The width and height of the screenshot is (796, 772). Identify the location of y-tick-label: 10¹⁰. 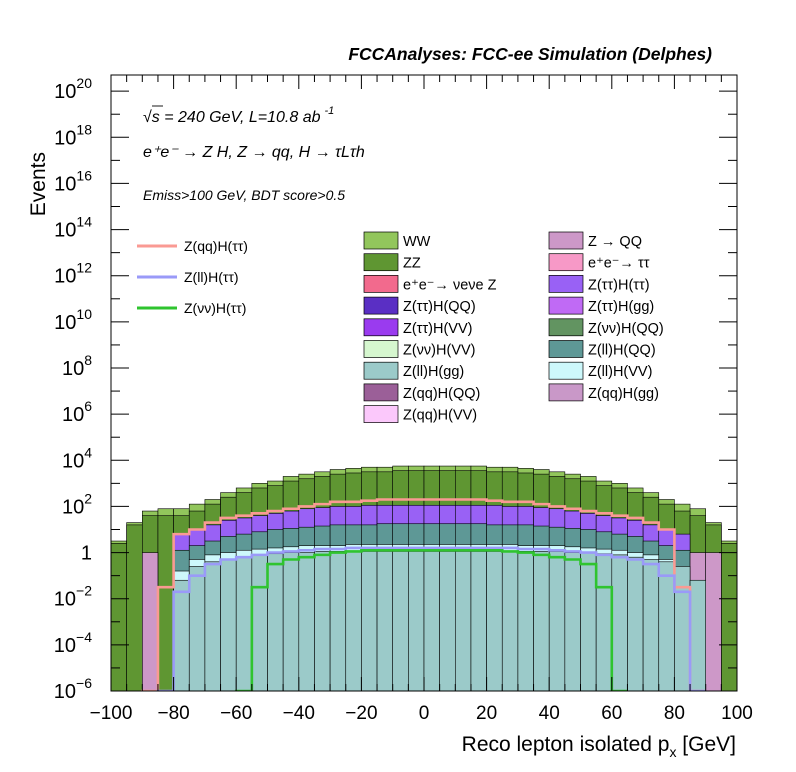
(73, 320).